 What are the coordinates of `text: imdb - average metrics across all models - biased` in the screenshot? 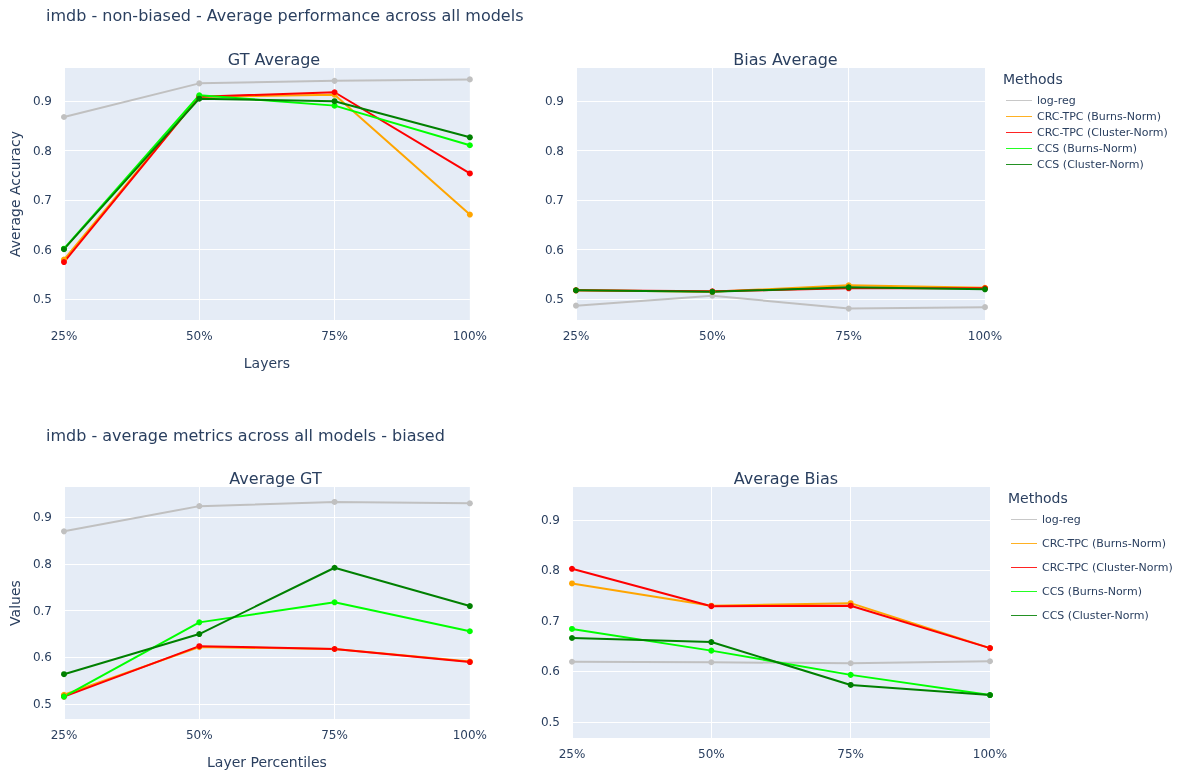 It's located at (245, 435).